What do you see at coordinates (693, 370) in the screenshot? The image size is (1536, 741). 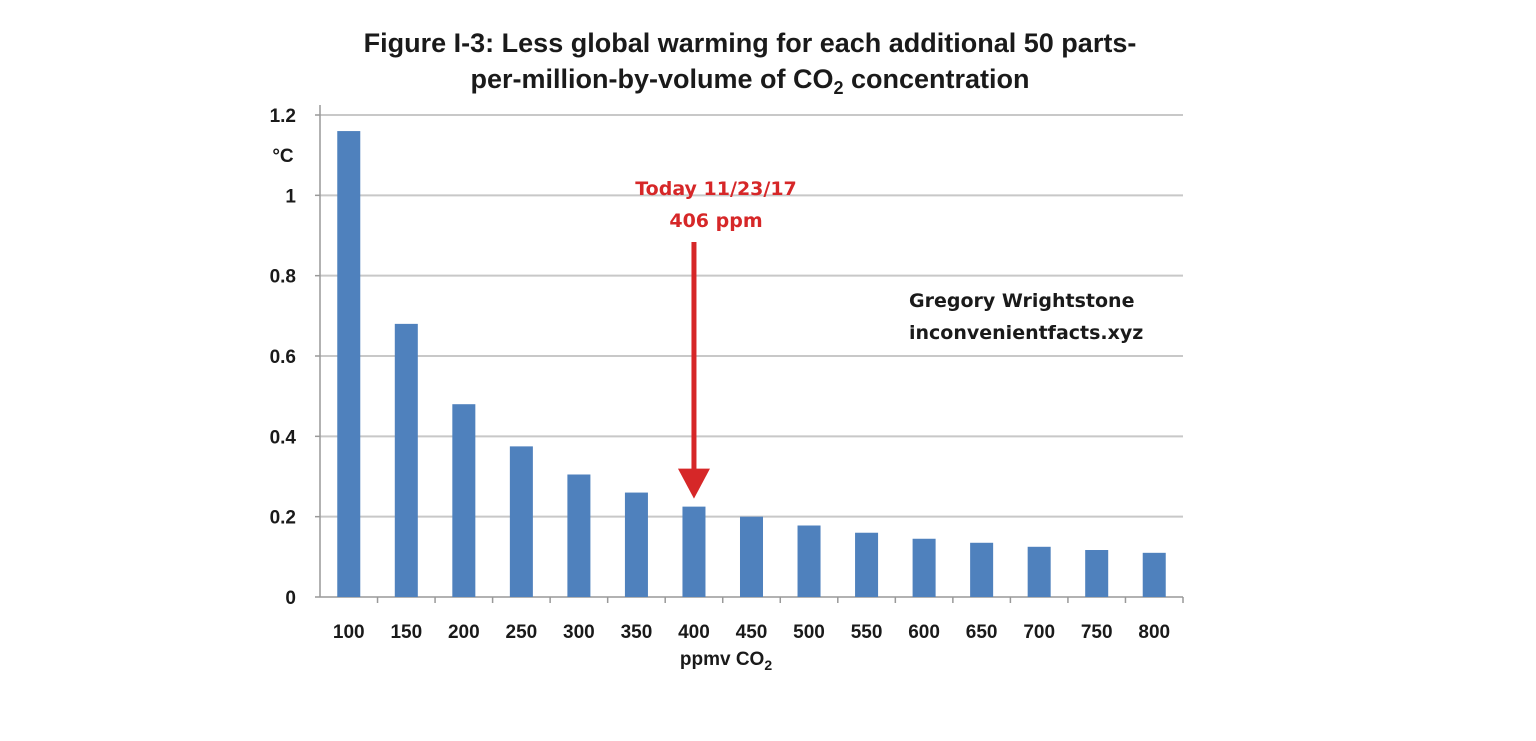 I see `annotation-arrow` at bounding box center [693, 370].